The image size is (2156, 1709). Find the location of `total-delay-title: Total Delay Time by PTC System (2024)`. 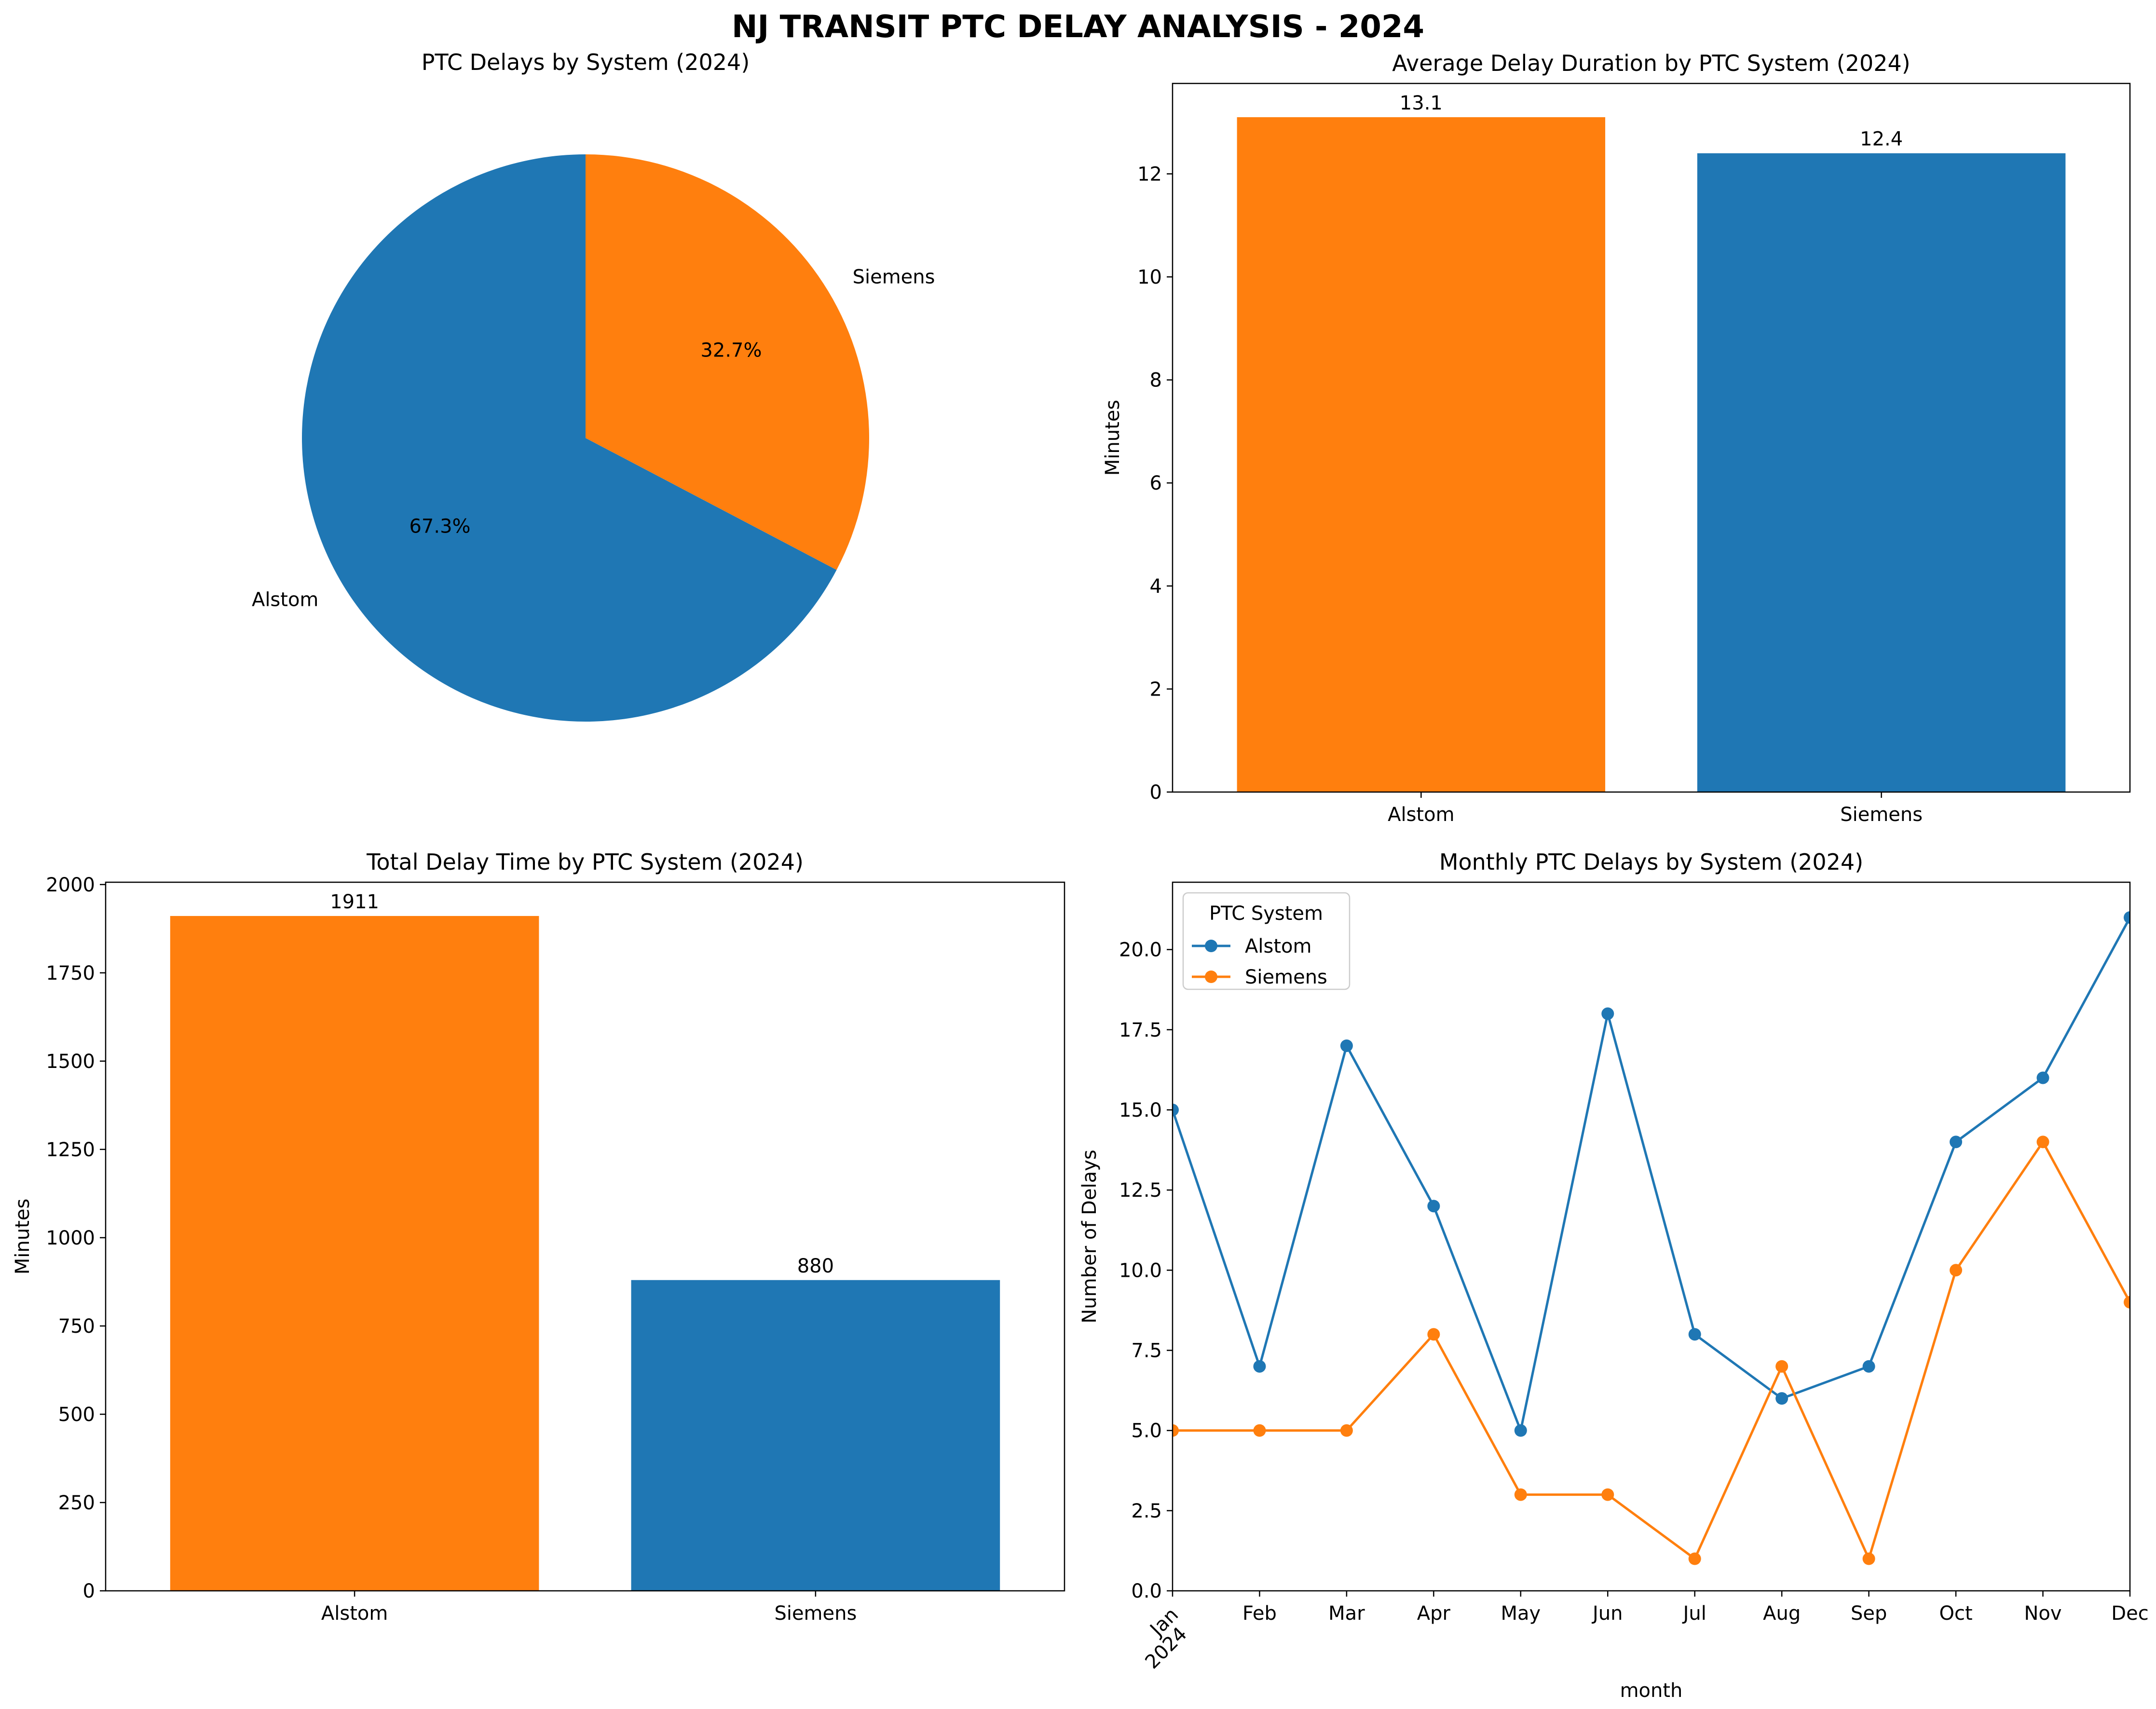

total-delay-title: Total Delay Time by PTC System (2024) is located at coordinates (585, 862).